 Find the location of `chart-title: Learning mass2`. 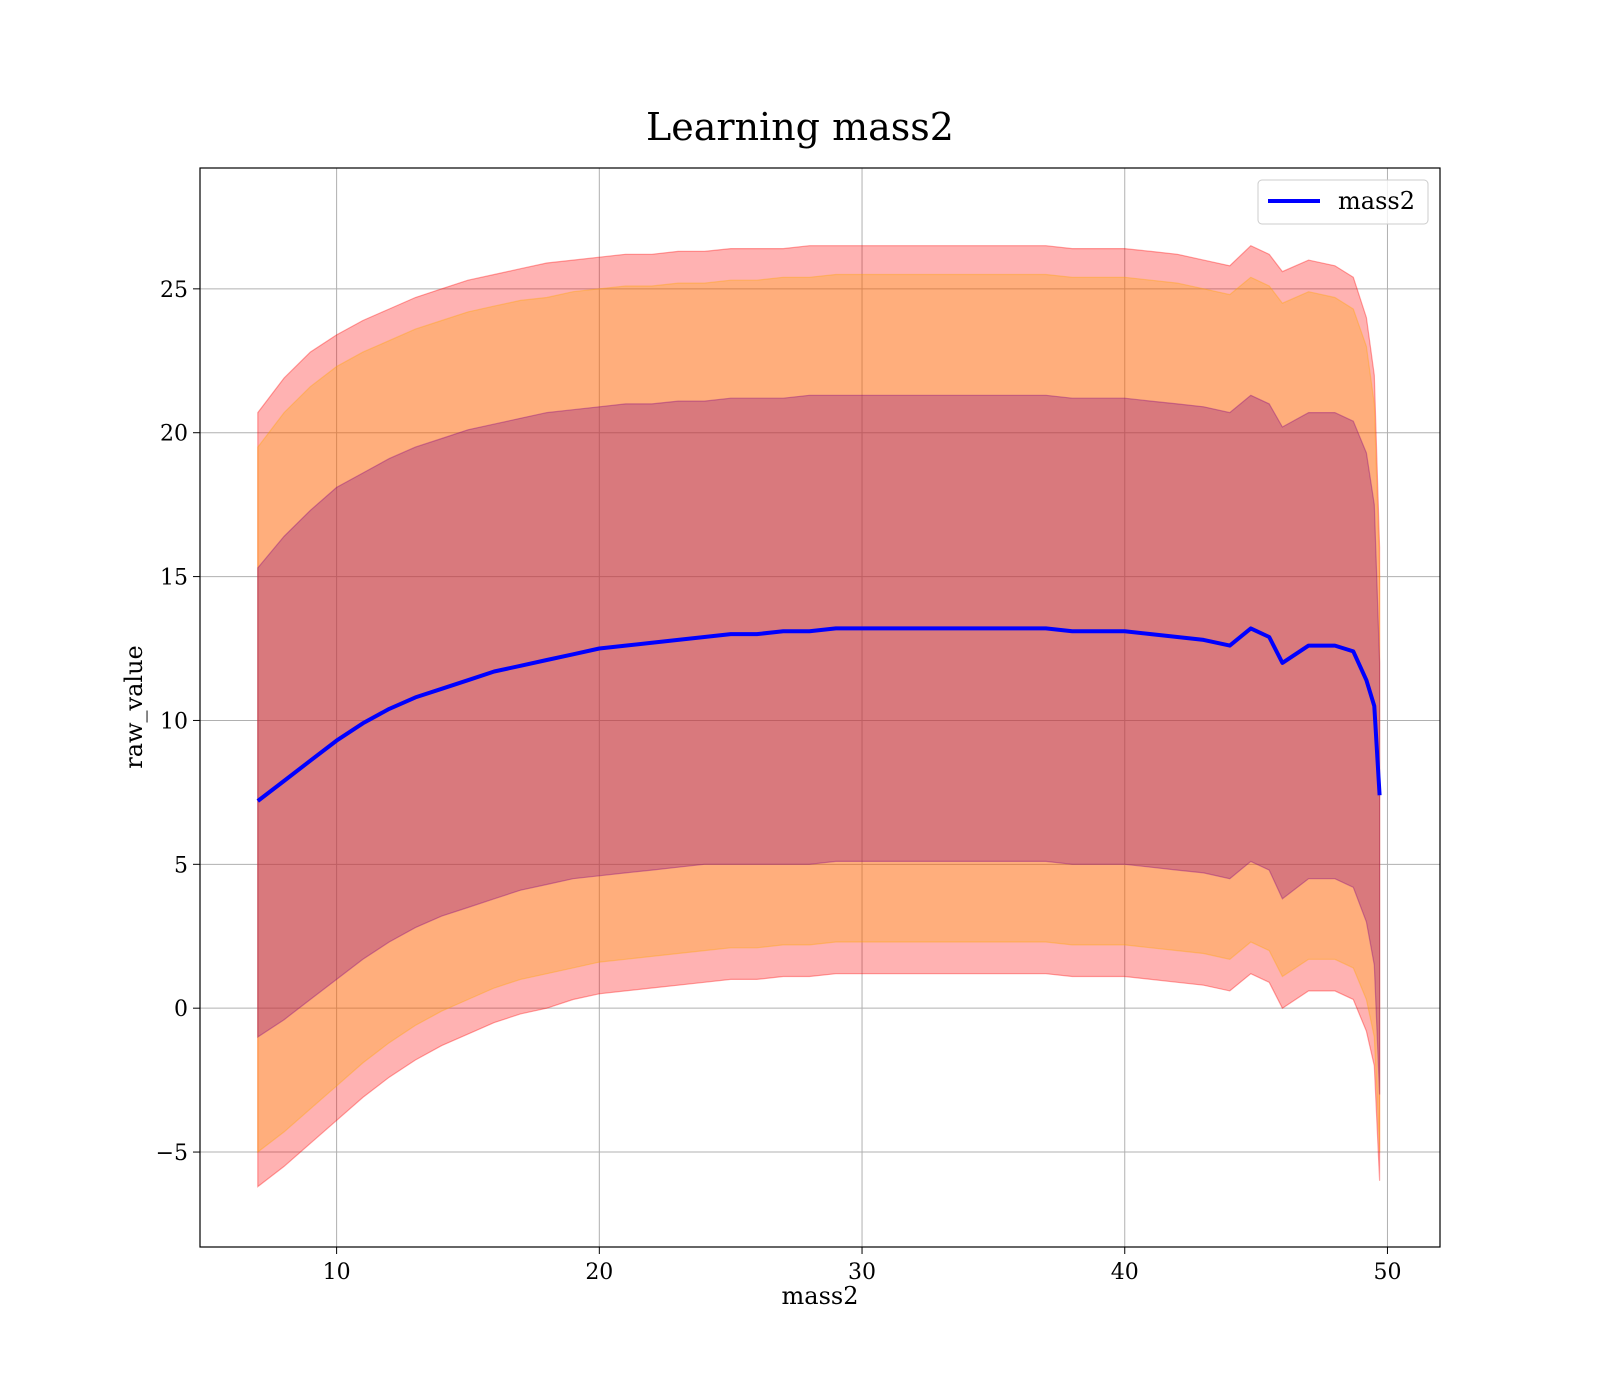

chart-title: Learning mass2 is located at coordinates (800, 127).